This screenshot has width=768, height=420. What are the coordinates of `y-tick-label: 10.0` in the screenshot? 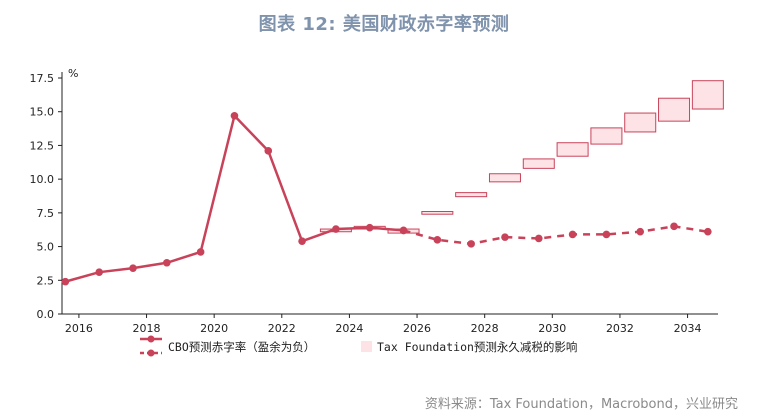 It's located at (42, 179).